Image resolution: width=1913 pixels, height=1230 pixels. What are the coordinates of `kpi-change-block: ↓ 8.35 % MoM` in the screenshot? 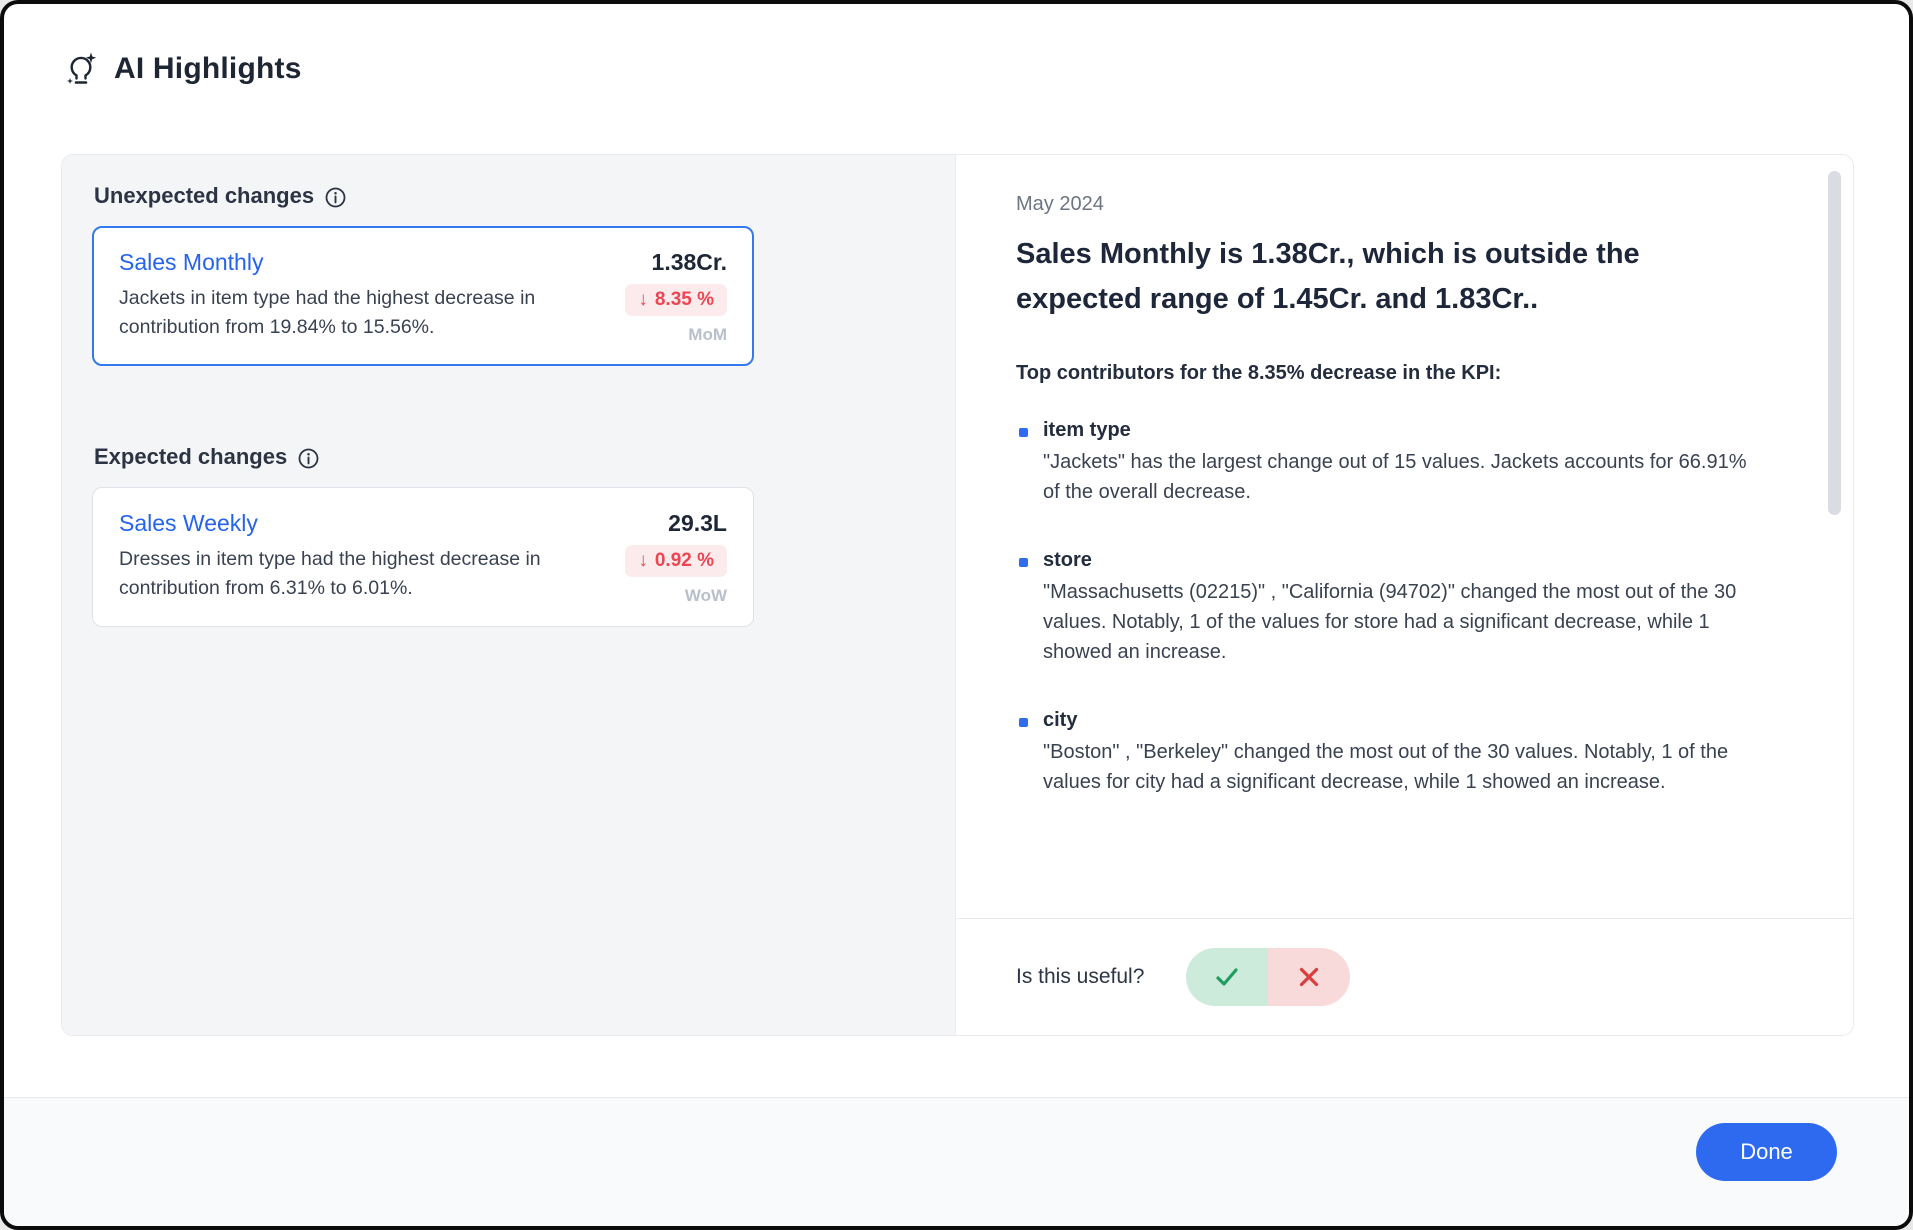 It's located at (676, 314).